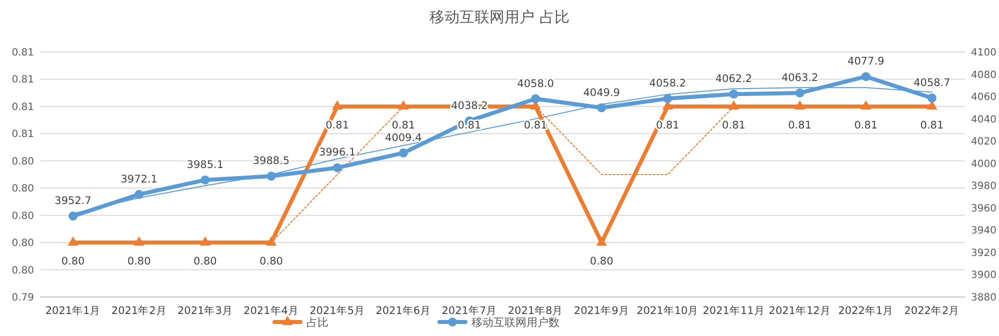 The width and height of the screenshot is (999, 336). Describe the element at coordinates (271, 161) in the screenshot. I see `data-label: 3988.5` at that location.